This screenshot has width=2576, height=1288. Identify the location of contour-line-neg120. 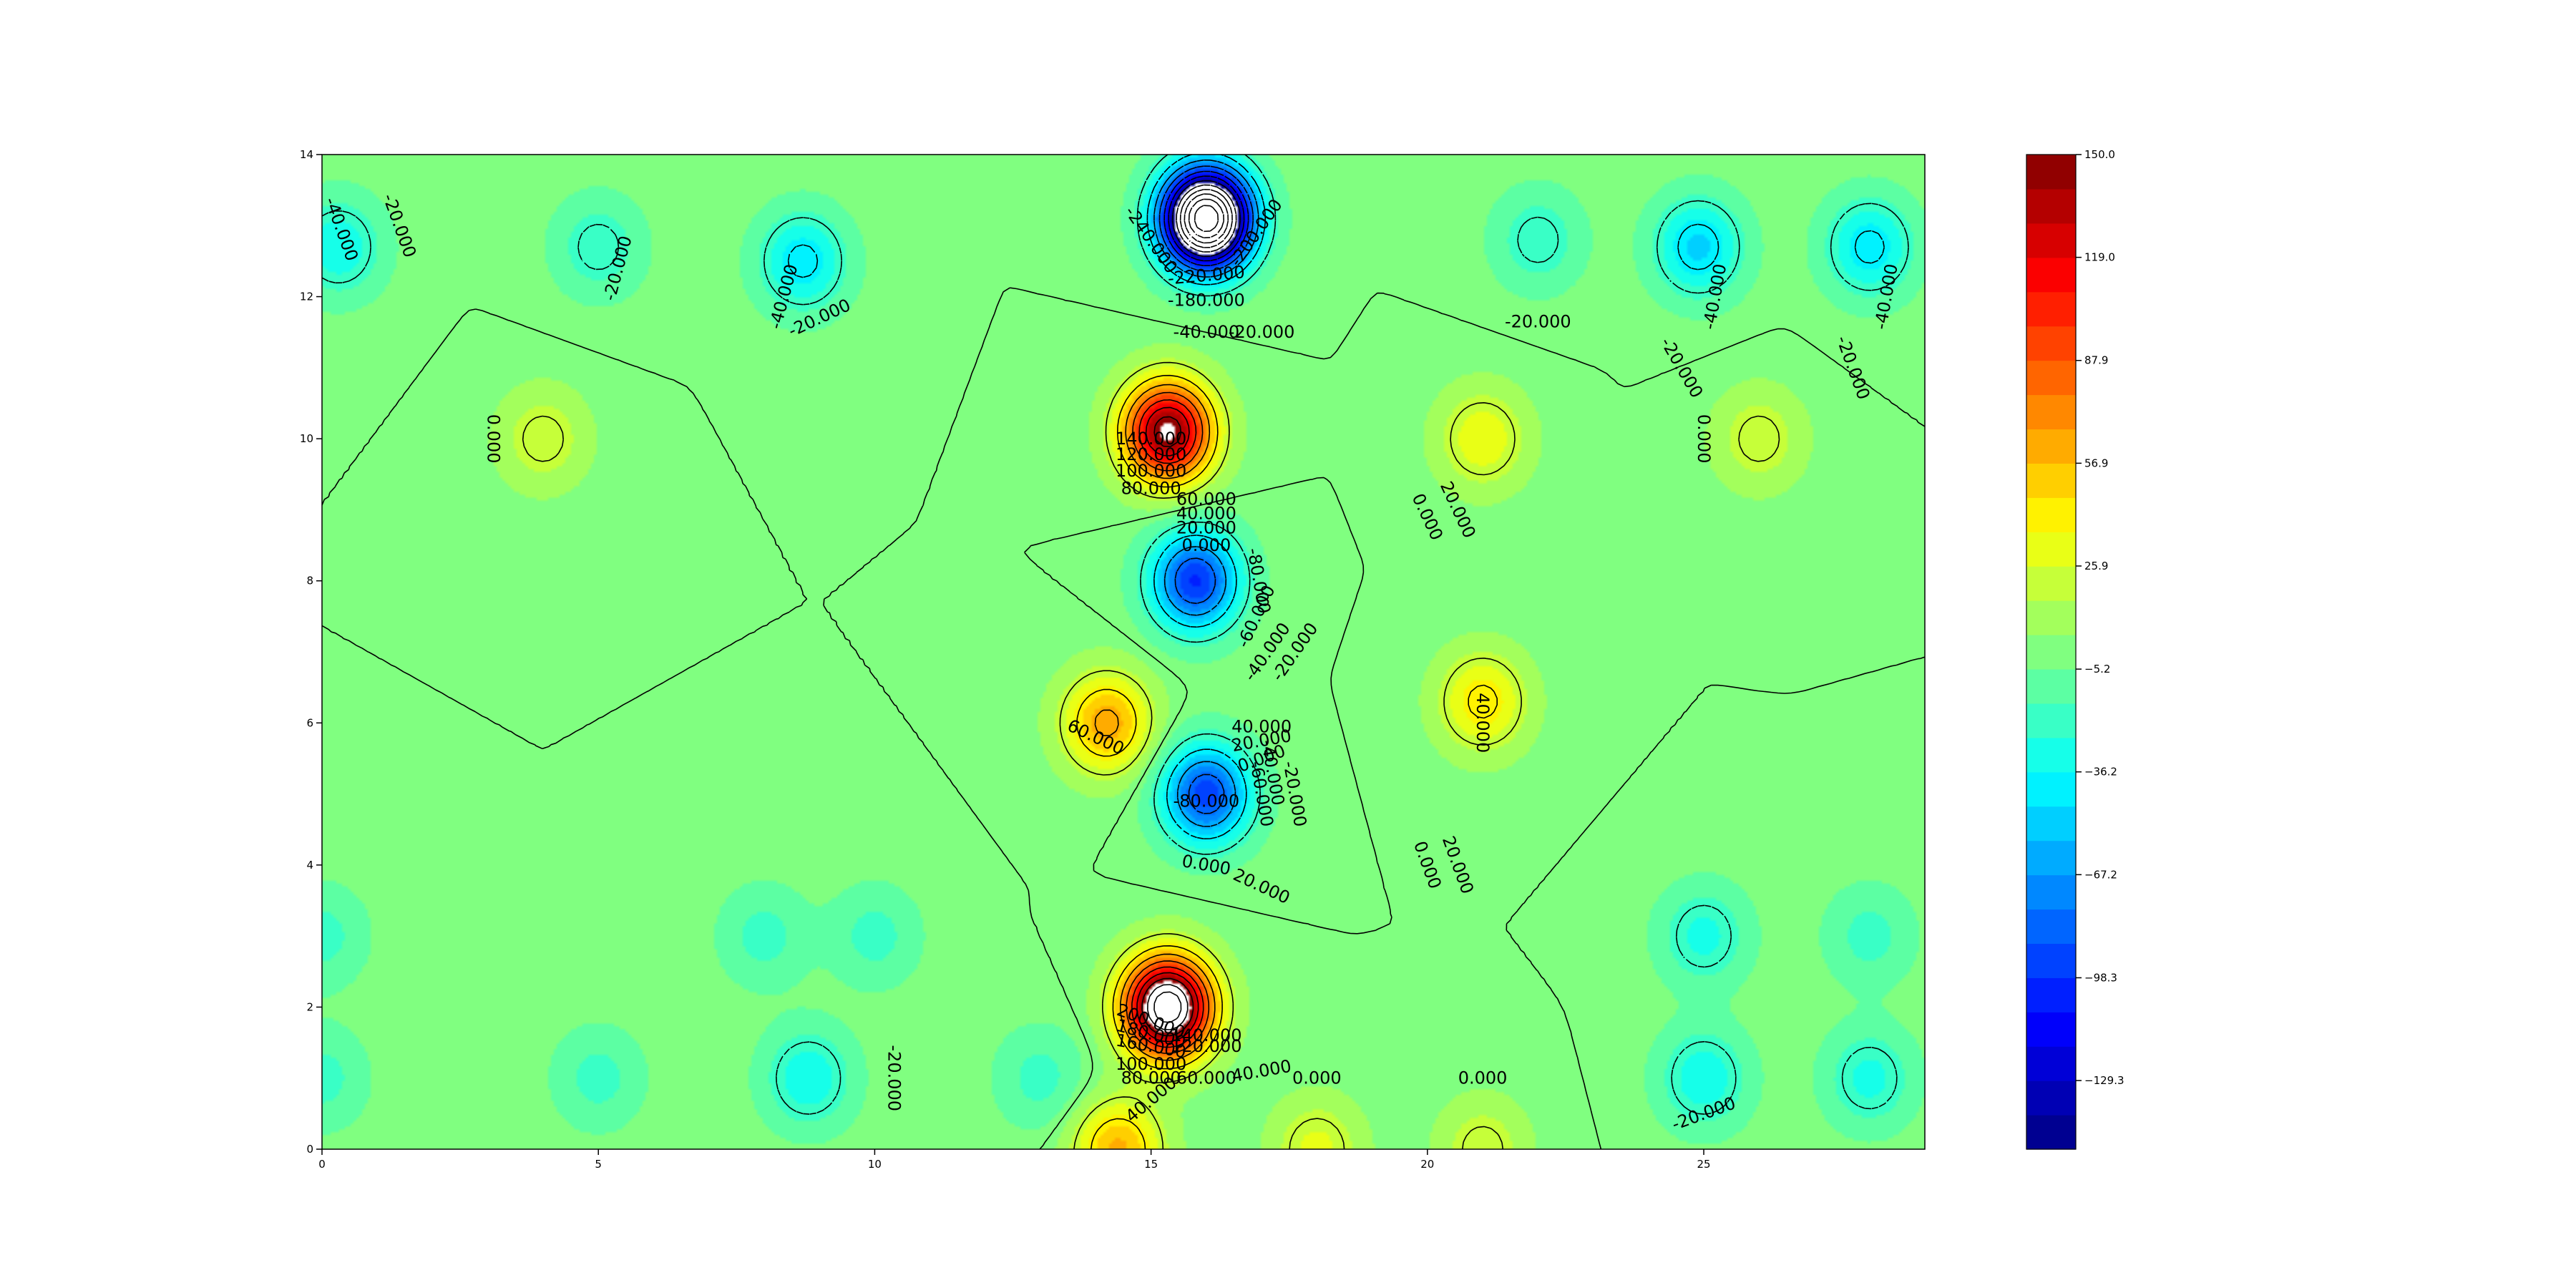
(1206, 218).